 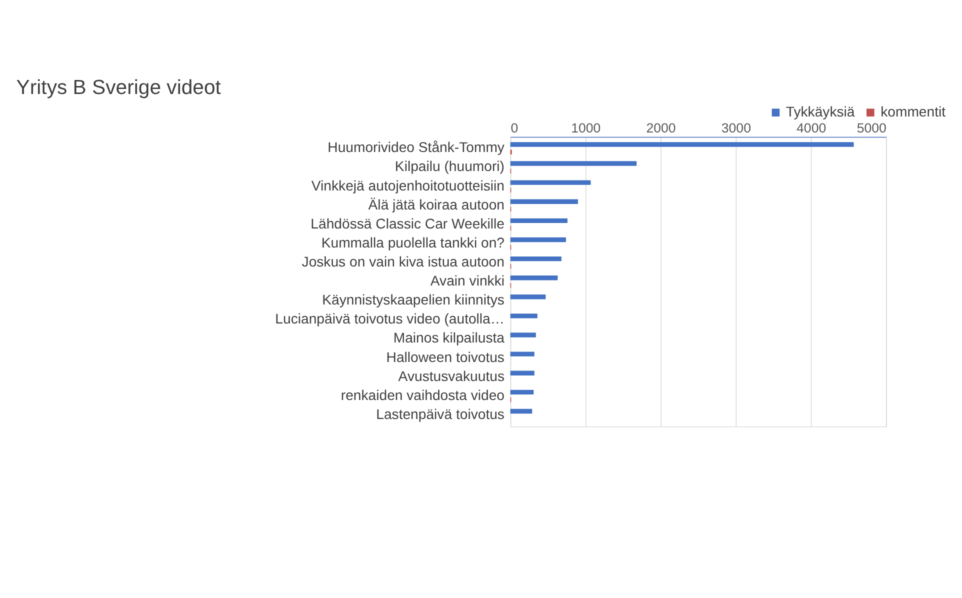 I want to click on y-tick-label: Vinkkejä autojenhoitotuotteisiin, so click(x=407, y=185).